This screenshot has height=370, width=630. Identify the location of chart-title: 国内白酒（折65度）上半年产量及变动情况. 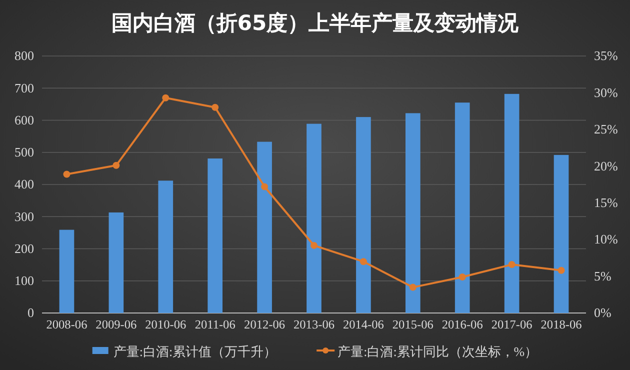
(315, 23).